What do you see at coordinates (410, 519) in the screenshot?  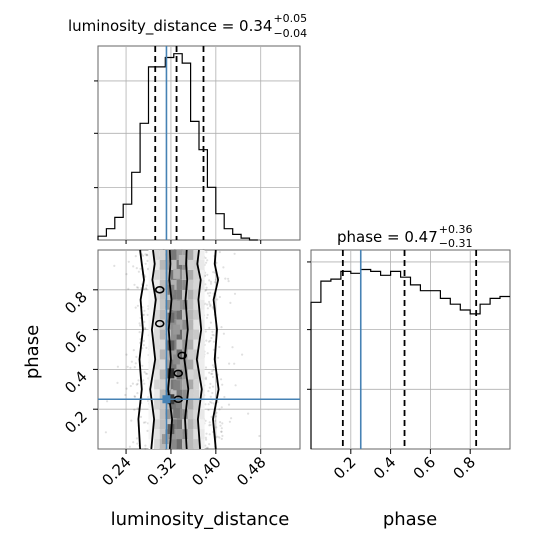 I see `phase-xlabel: phase` at bounding box center [410, 519].